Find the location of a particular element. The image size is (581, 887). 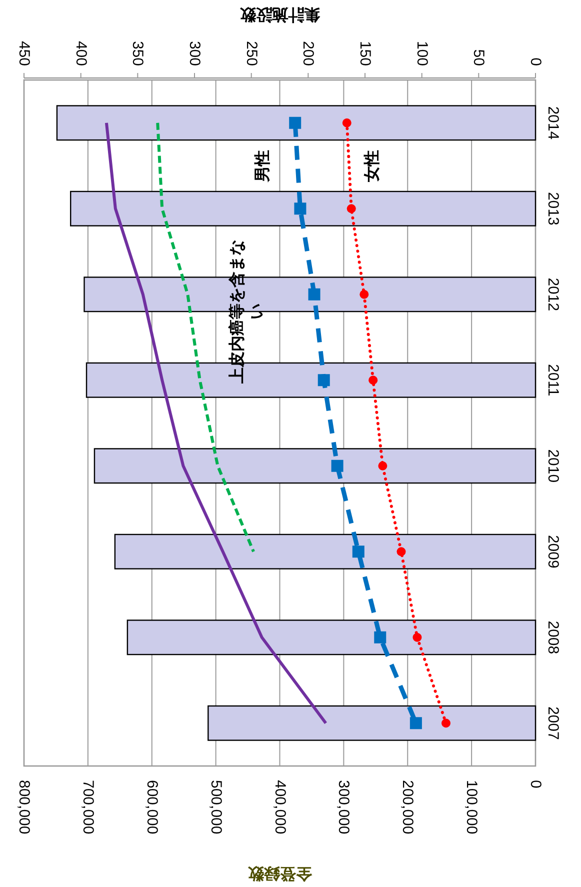

x-tick-label: 600,000 is located at coordinates (151, 807).